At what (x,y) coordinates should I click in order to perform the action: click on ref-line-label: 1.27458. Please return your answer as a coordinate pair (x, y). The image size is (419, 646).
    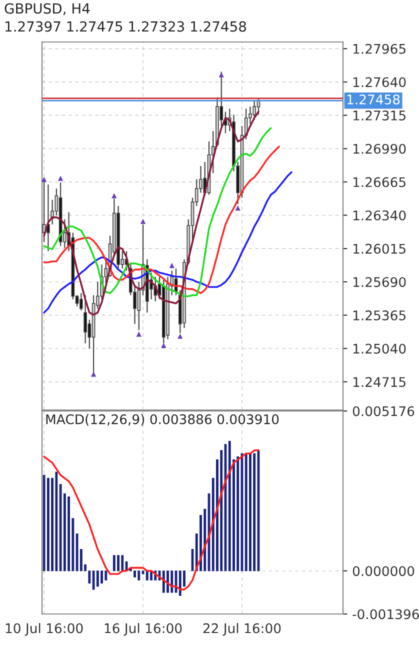
    Looking at the image, I should click on (373, 99).